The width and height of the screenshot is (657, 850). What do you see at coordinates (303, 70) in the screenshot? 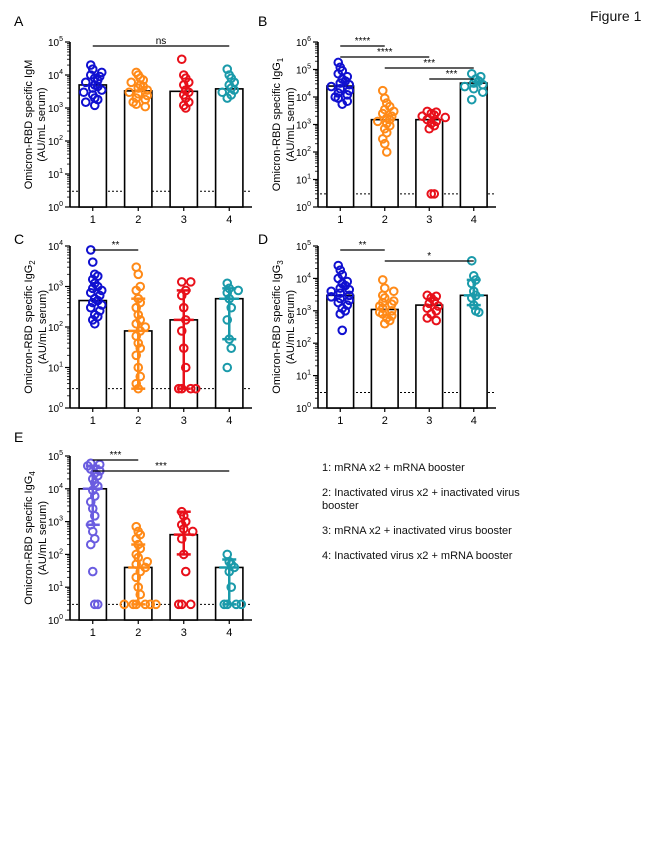
I see `y-tick-label: 10⁵` at bounding box center [303, 70].